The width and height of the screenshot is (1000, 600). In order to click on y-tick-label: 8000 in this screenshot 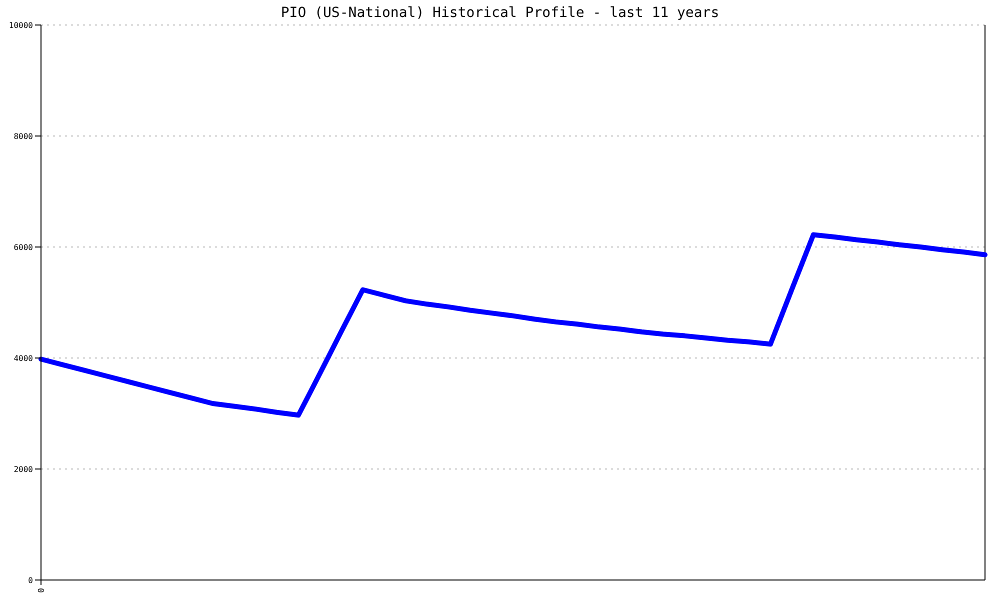, I will do `click(24, 136)`.